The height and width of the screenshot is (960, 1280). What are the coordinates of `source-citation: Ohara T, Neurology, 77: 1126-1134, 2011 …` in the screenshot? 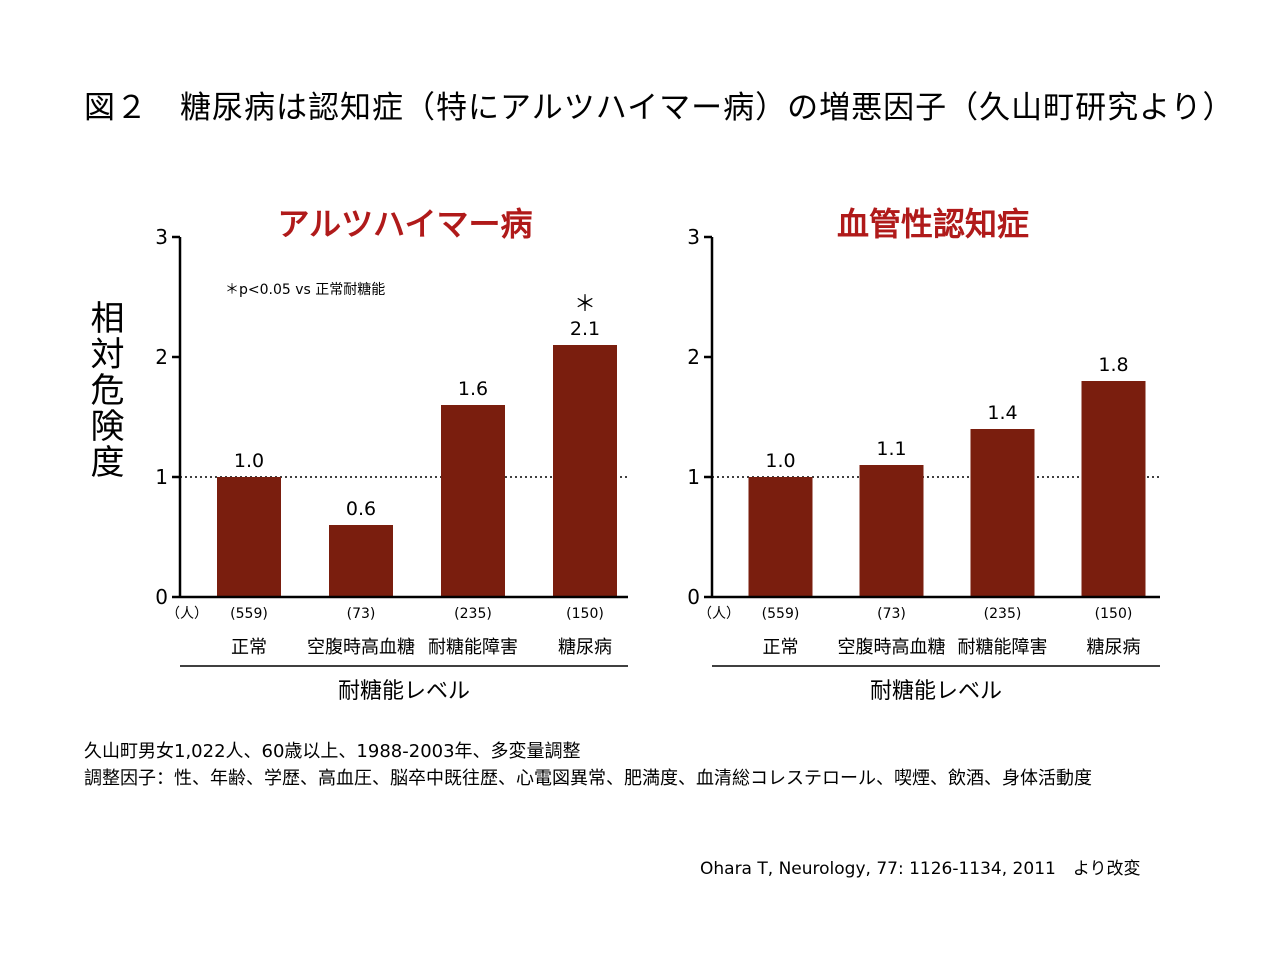 It's located at (920, 869).